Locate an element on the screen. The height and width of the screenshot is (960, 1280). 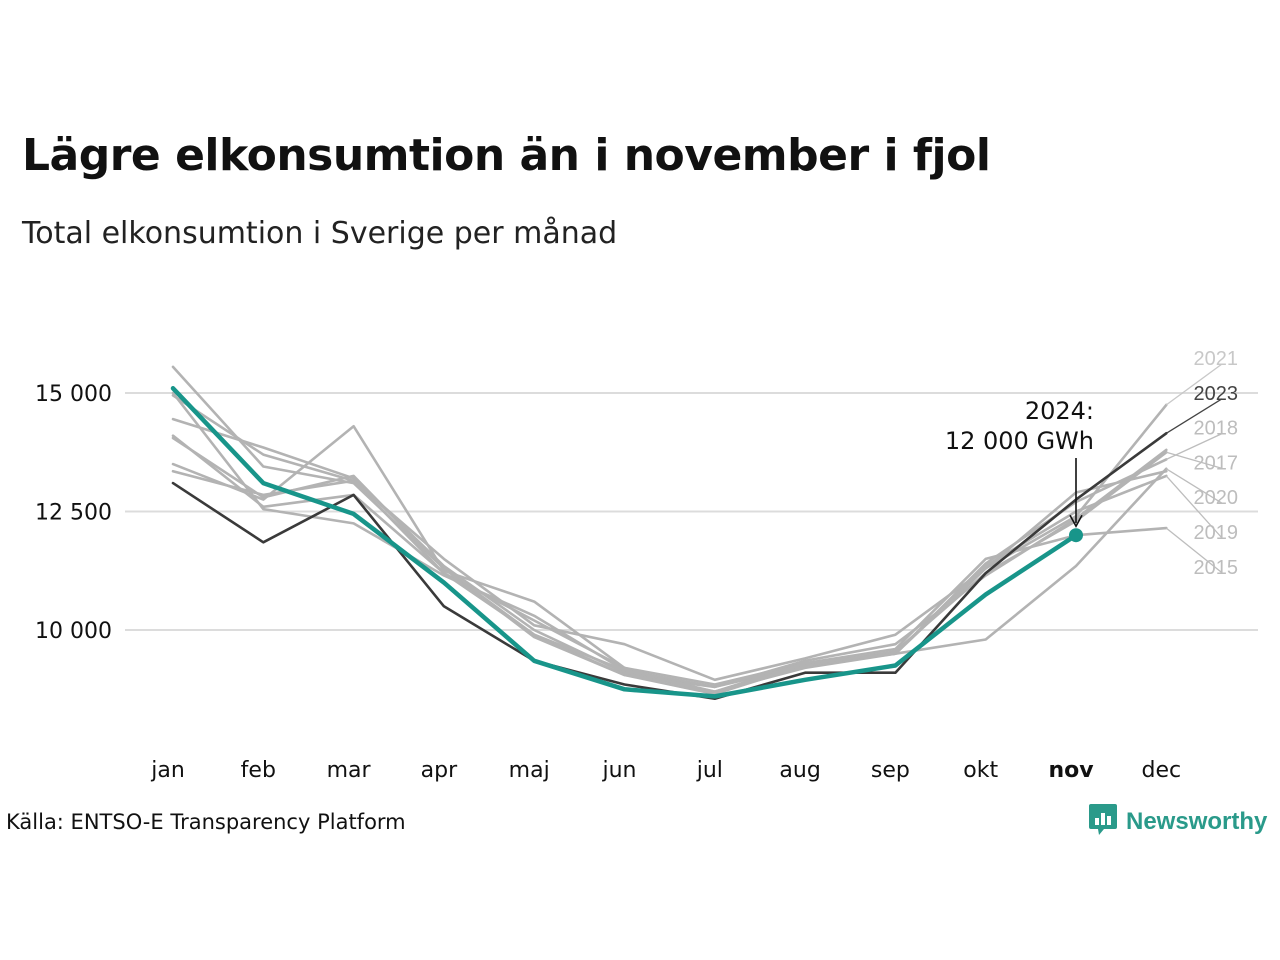
chart-title: Lägre elkonsumtion än i november i fjol is located at coordinates (506, 155).